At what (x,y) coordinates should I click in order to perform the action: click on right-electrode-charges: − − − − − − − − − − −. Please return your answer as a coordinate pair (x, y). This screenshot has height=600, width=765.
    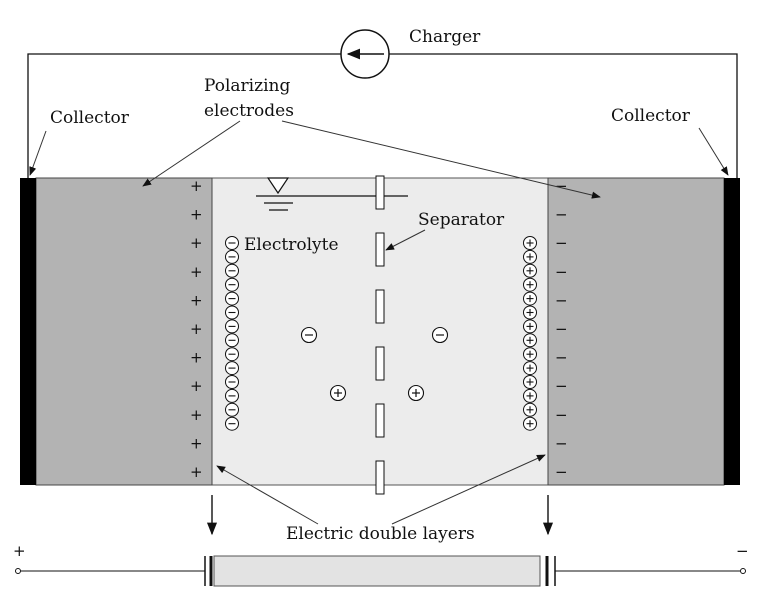
    Looking at the image, I should click on (561, 329).